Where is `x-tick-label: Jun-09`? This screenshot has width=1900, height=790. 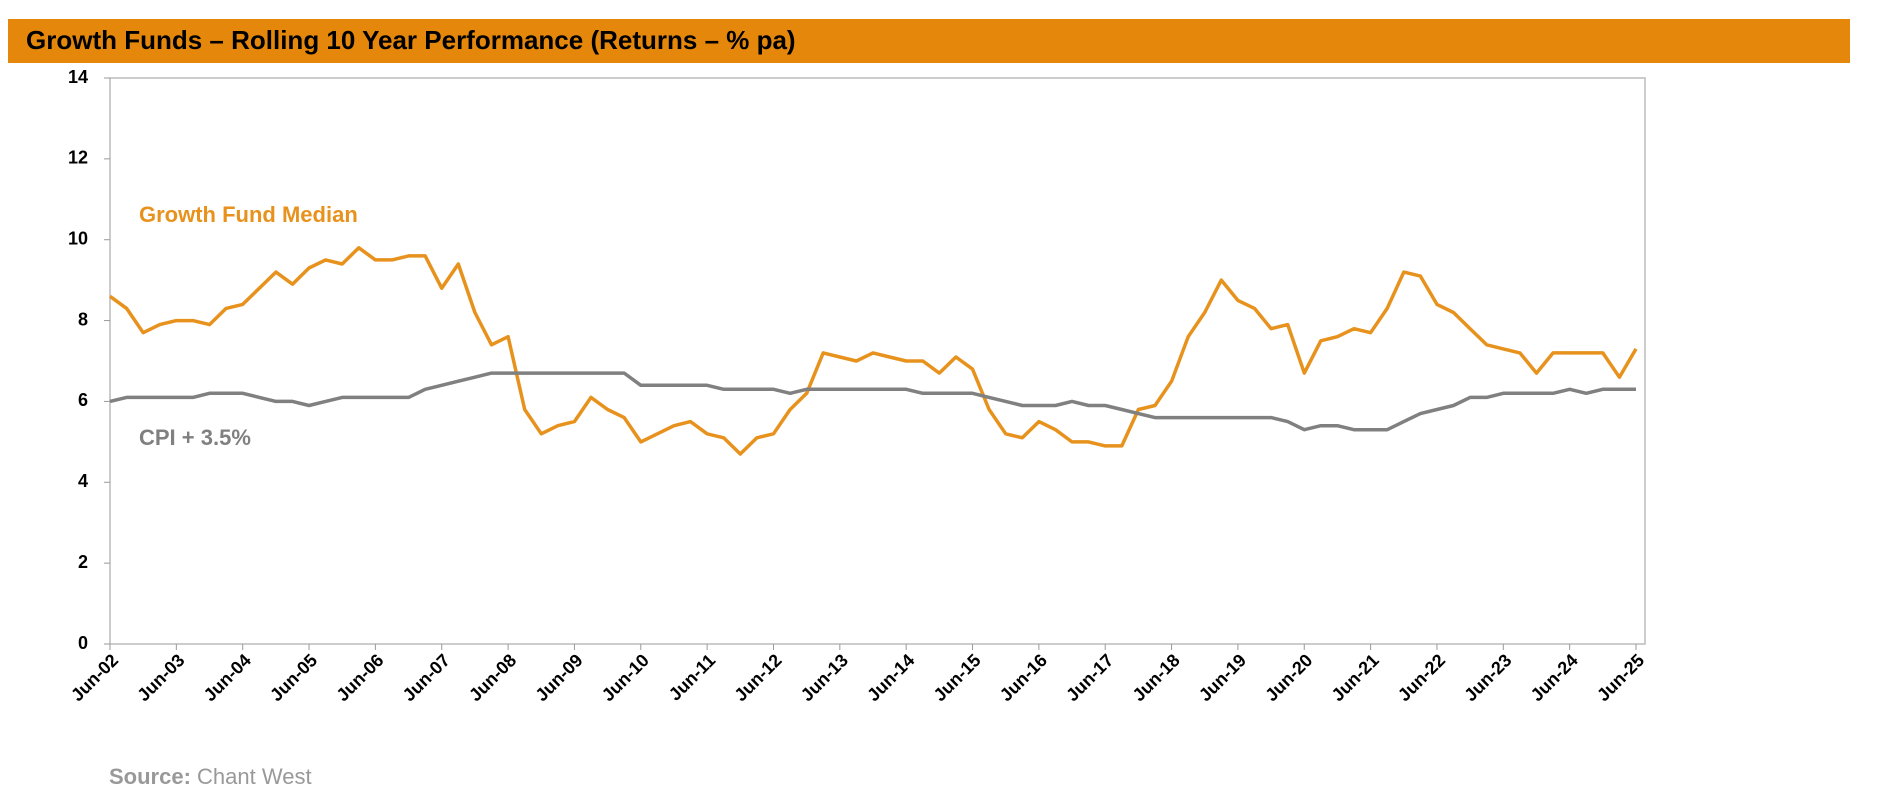 x-tick-label: Jun-09 is located at coordinates (558, 677).